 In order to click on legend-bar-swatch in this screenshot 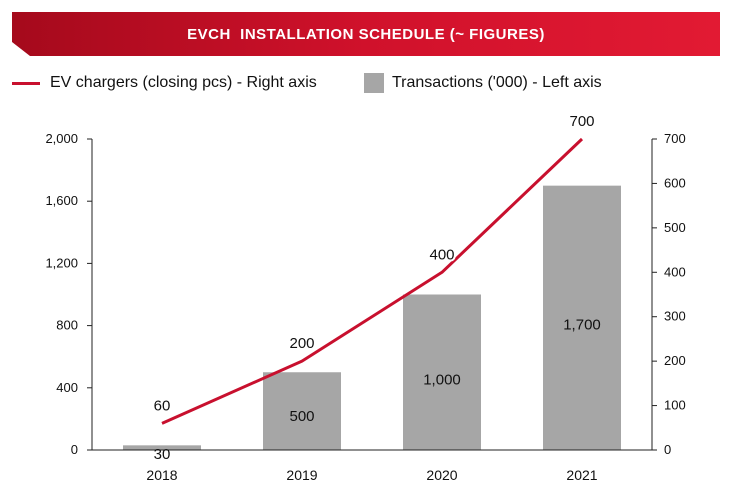, I will do `click(374, 83)`.